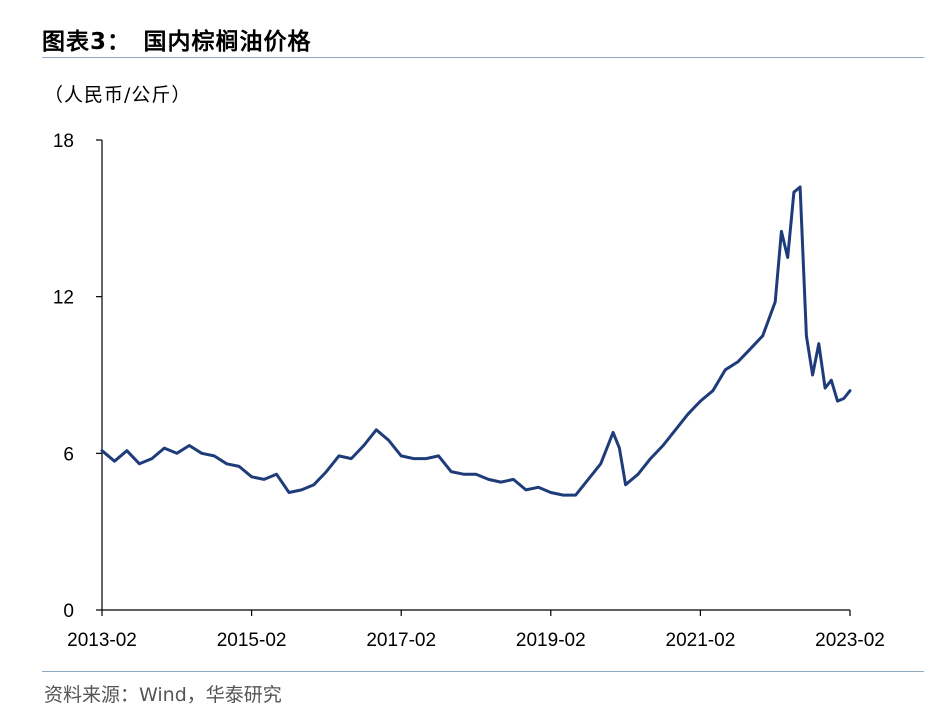 Image resolution: width=938 pixels, height=714 pixels. What do you see at coordinates (68, 611) in the screenshot?
I see `y-tick-label: 0` at bounding box center [68, 611].